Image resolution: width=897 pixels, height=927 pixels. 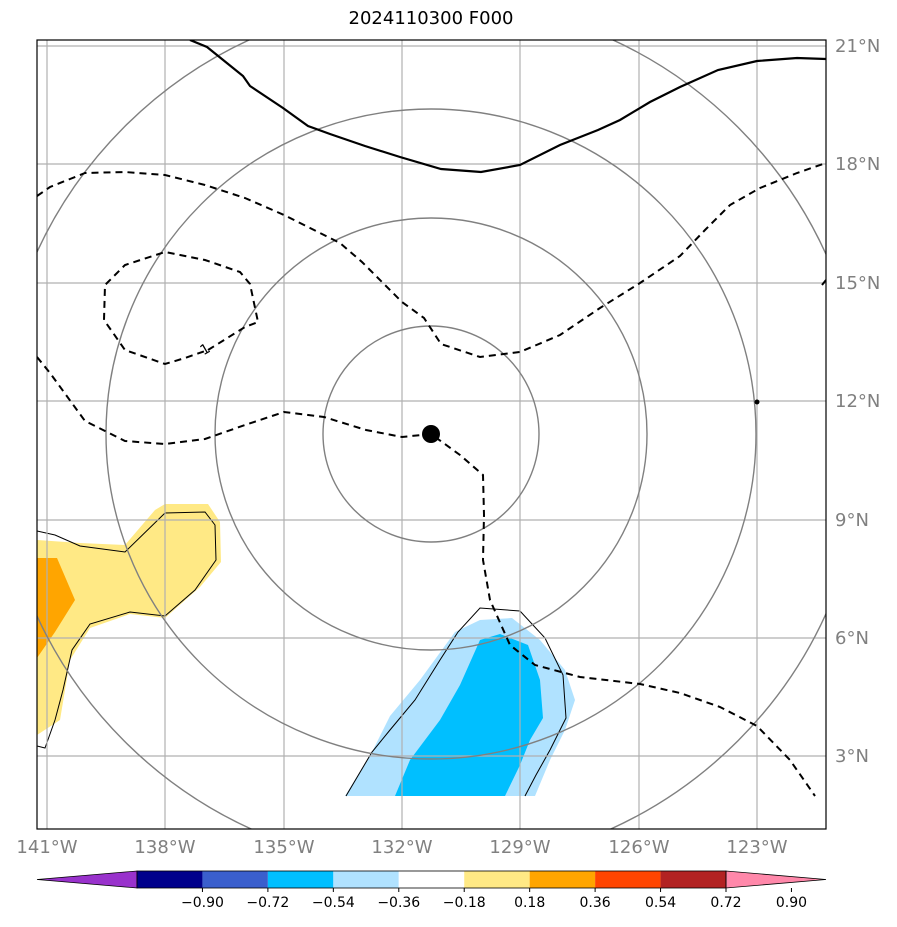 I want to click on contour-label: 1, so click(x=206, y=350).